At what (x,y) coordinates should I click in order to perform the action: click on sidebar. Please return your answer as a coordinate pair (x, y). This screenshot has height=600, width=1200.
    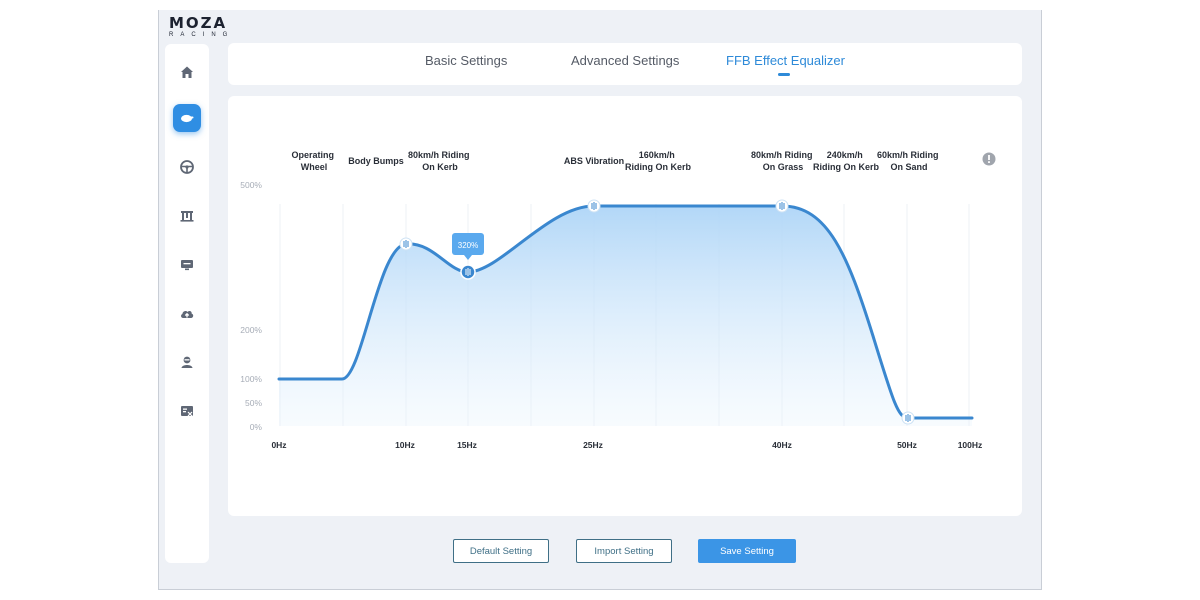
    Looking at the image, I should click on (187, 303).